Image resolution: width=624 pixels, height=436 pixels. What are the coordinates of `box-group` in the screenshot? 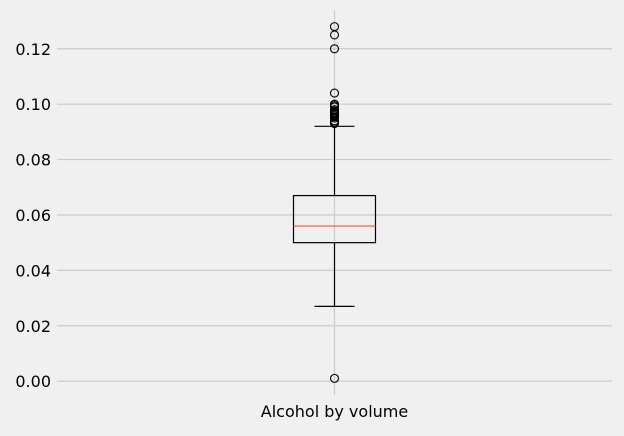 It's located at (334, 202).